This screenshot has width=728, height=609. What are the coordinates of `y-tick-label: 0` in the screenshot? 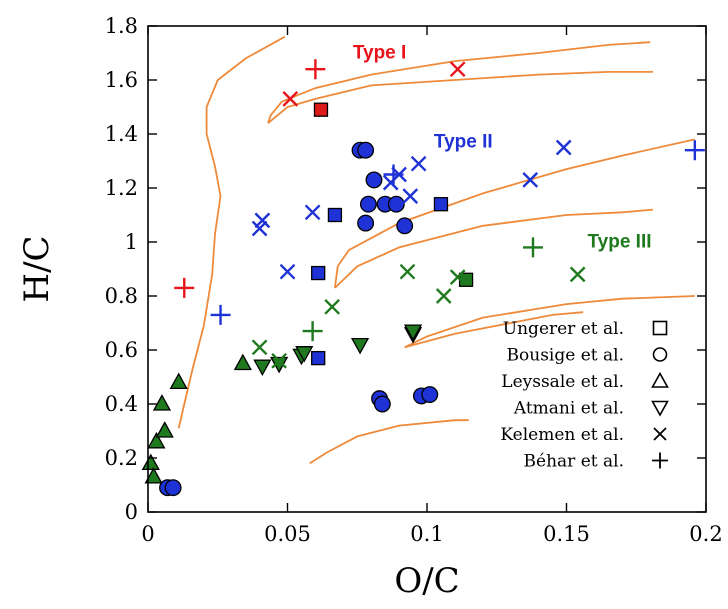 It's located at (131, 512).